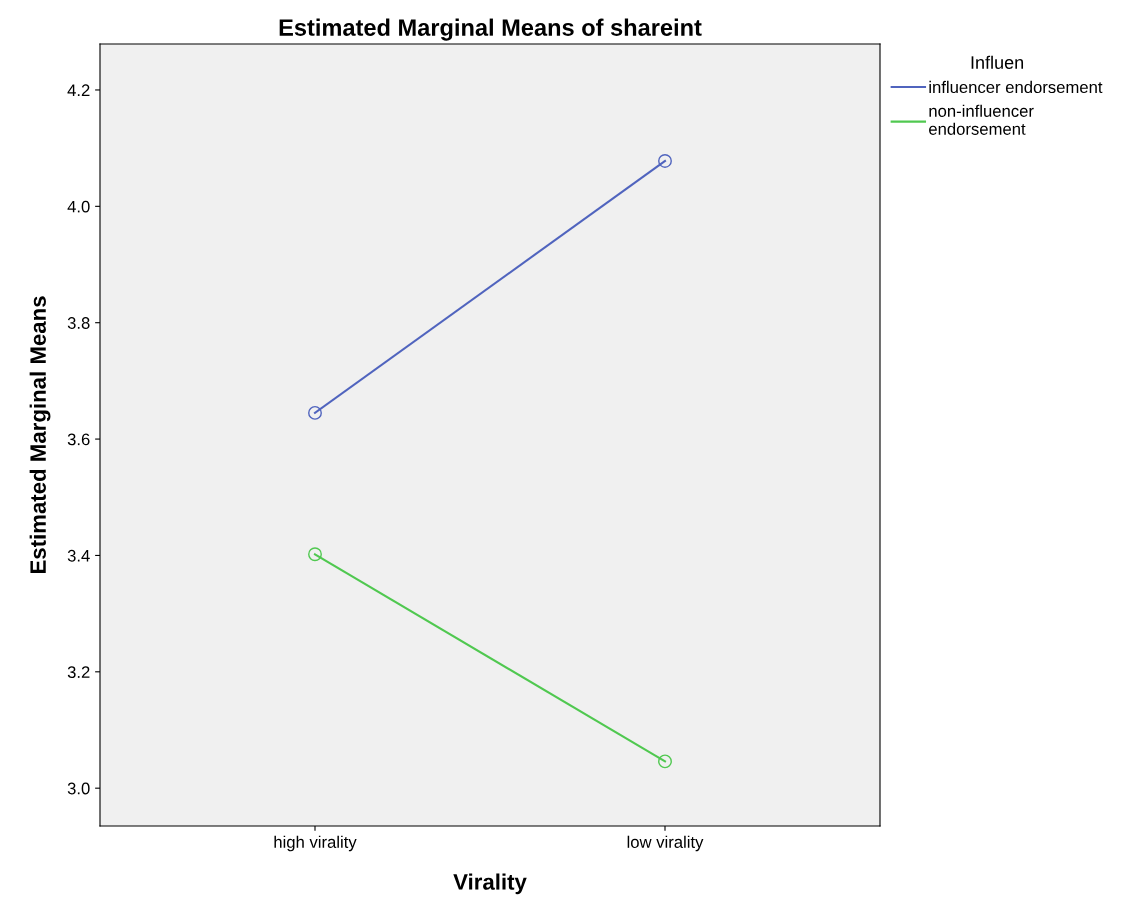 The image size is (1146, 913). I want to click on y-axis-title: Estimated Marginal Means, so click(40, 435).